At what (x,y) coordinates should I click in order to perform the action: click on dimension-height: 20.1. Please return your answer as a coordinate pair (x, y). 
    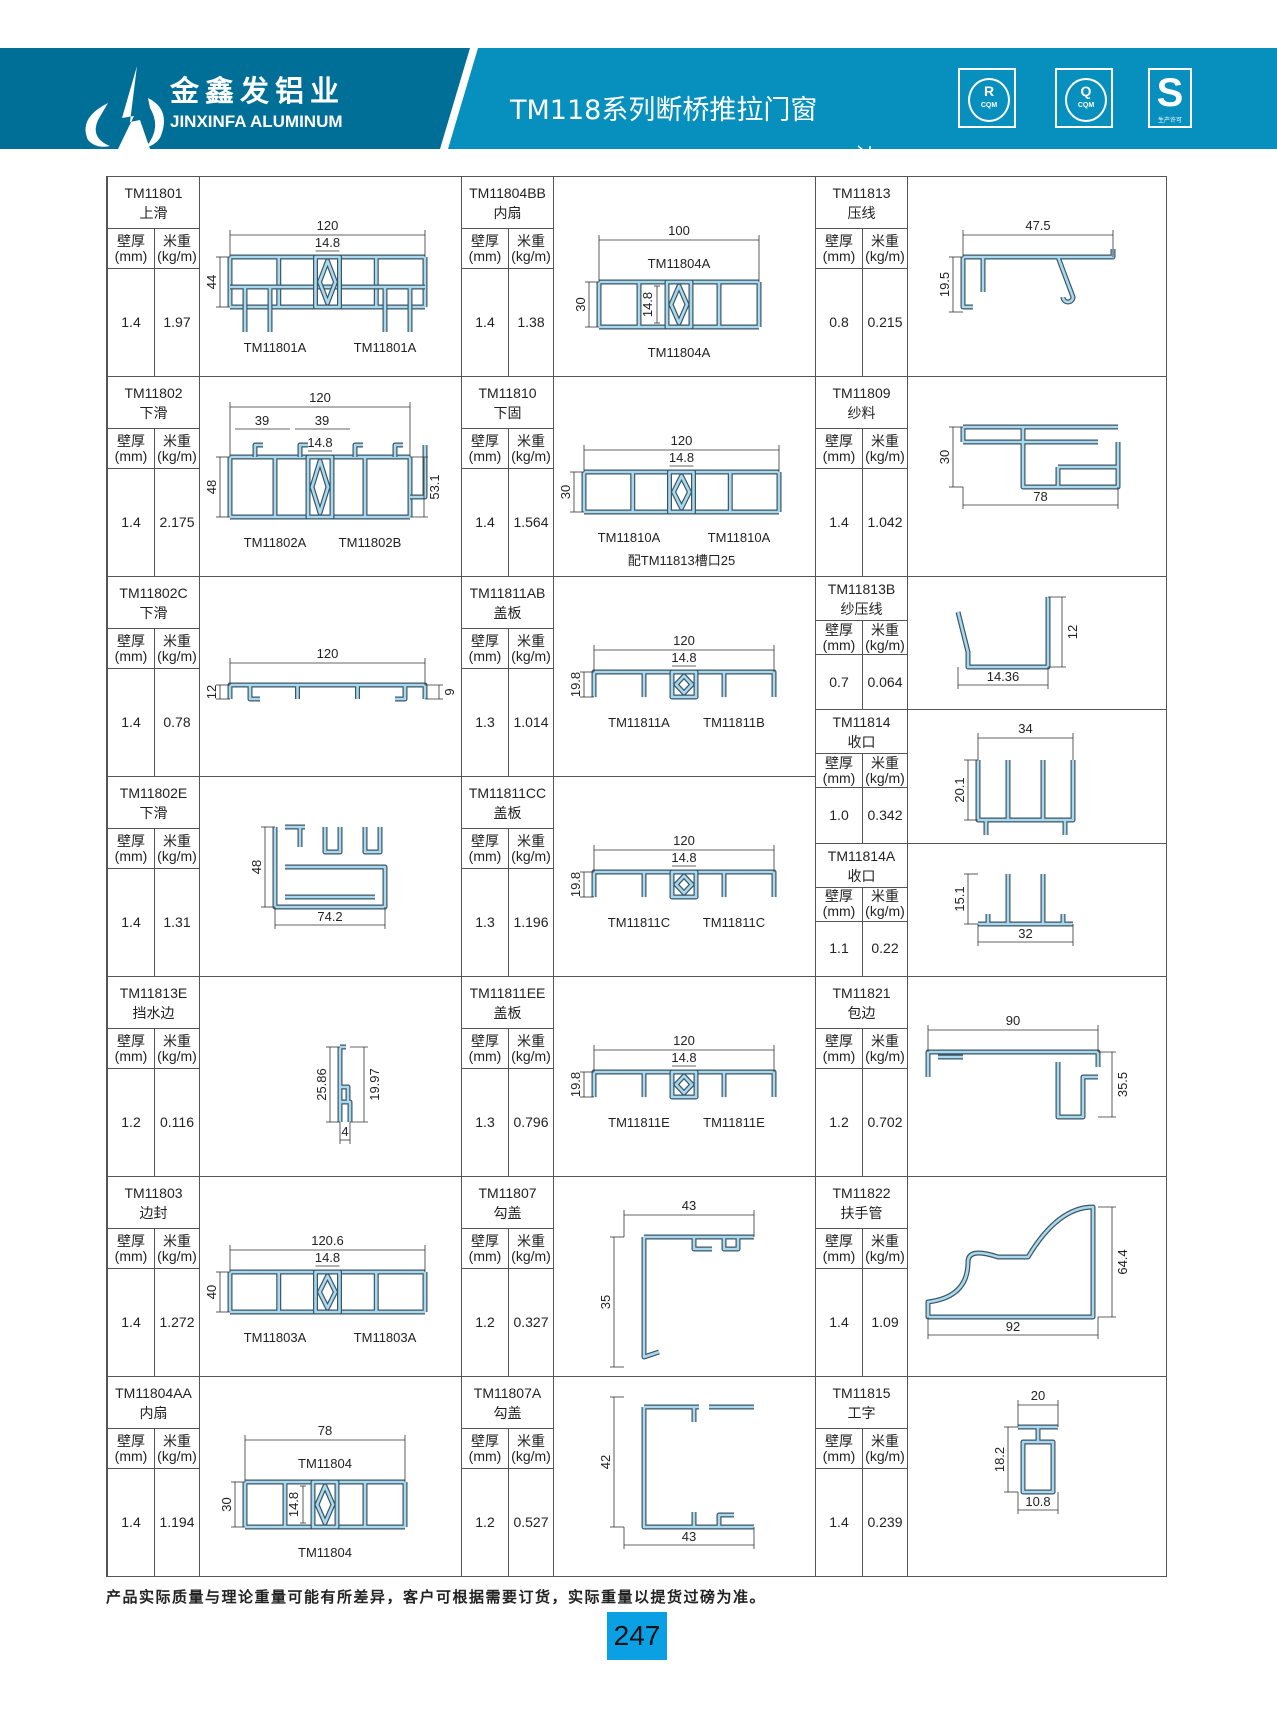
    Looking at the image, I should click on (959, 790).